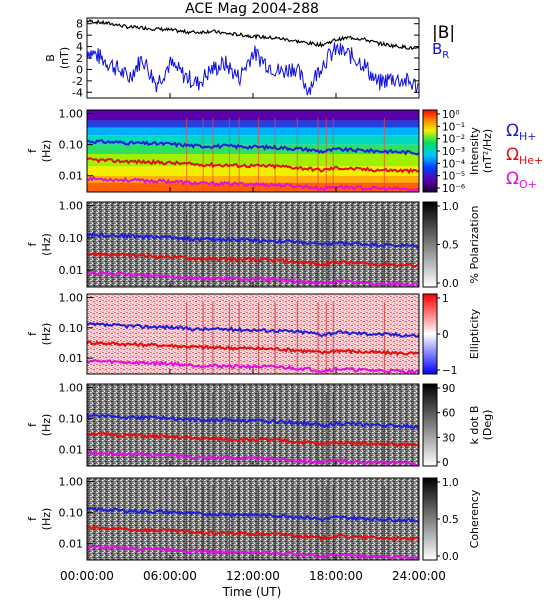  What do you see at coordinates (453, 140) in the screenshot?
I see `colorbar-tick-label: 10⁻²` at bounding box center [453, 140].